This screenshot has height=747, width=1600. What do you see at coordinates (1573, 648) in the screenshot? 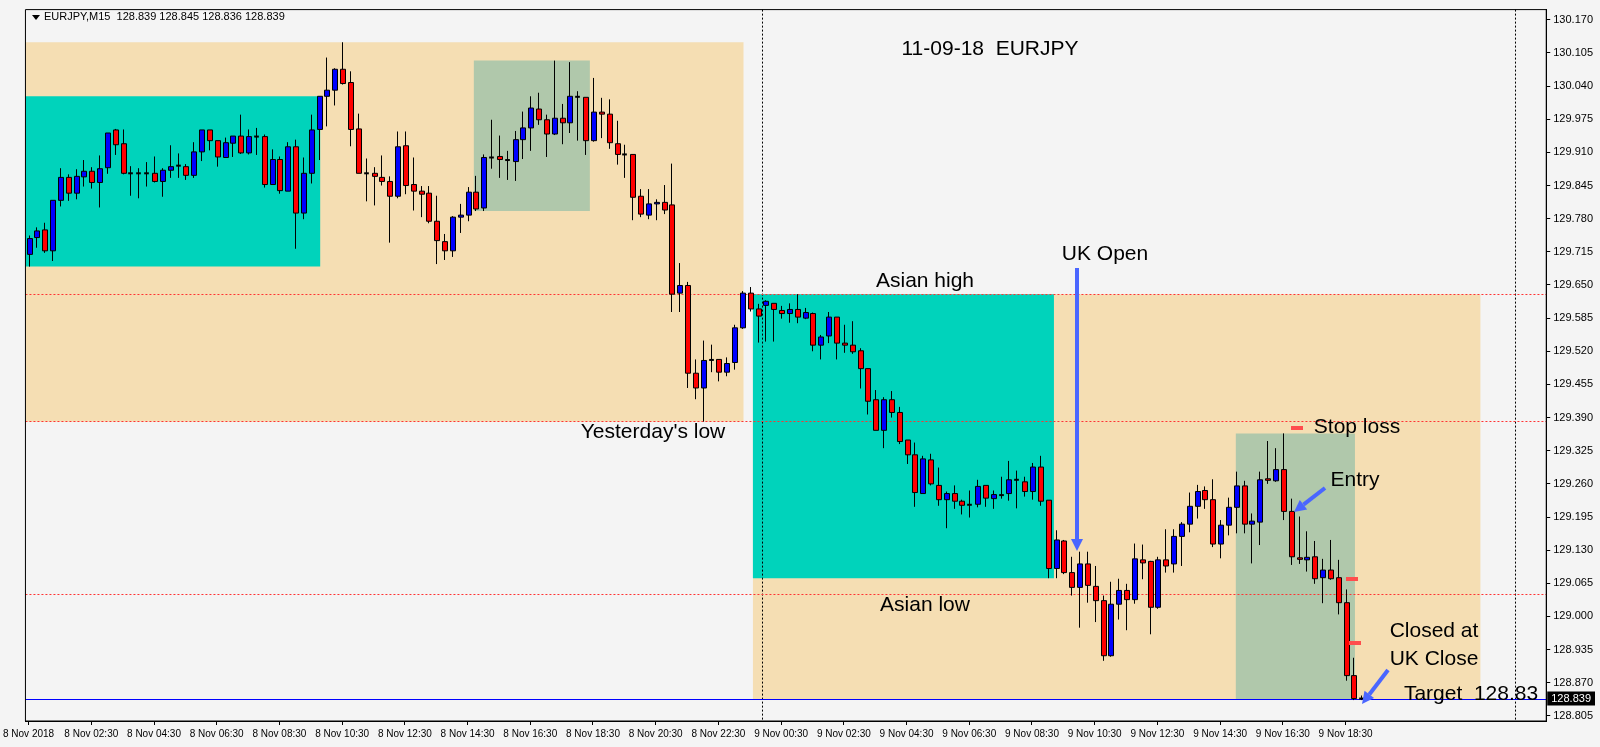
I see `y-tick-label: 128.935` at bounding box center [1573, 648].